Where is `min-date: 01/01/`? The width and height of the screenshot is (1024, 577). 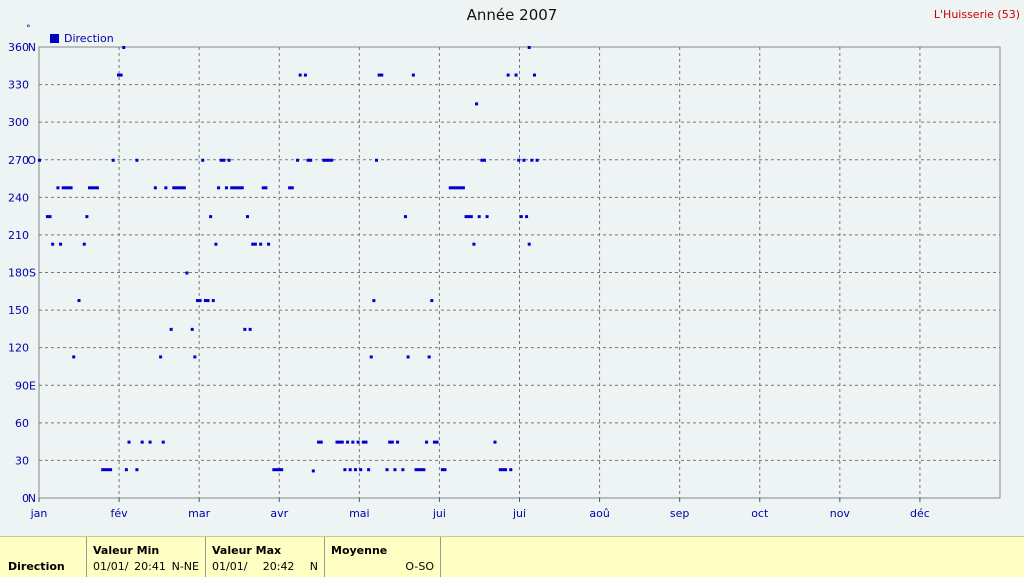 min-date: 01/01/ is located at coordinates (111, 566).